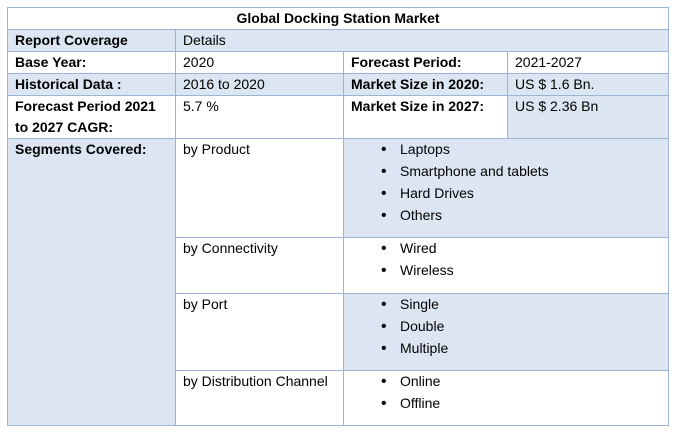  What do you see at coordinates (422, 40) in the screenshot?
I see `header-details: Details` at bounding box center [422, 40].